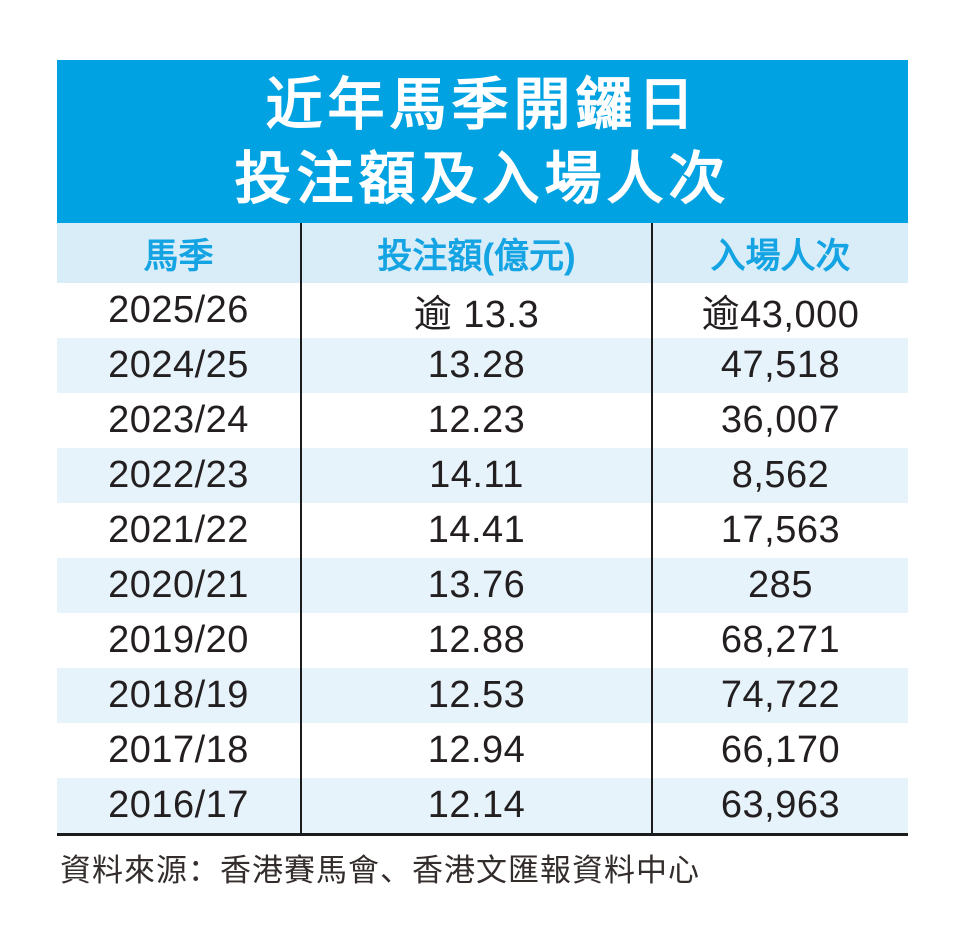 The height and width of the screenshot is (929, 965). What do you see at coordinates (178, 365) in the screenshot?
I see `cell-season: 2024/25` at bounding box center [178, 365].